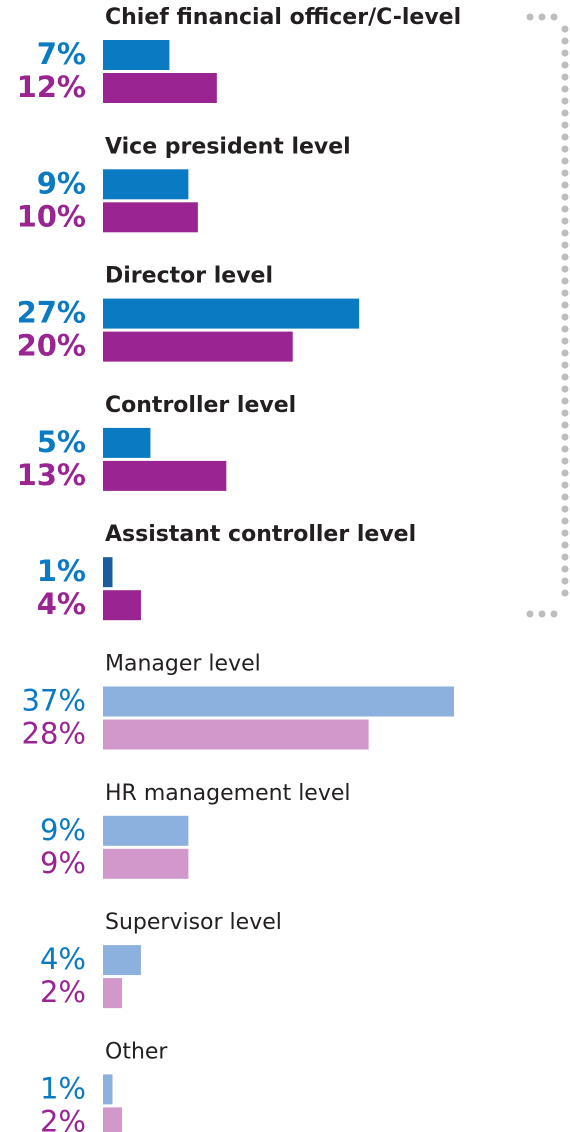 This screenshot has height=1132, width=570. Describe the element at coordinates (283, 17) in the screenshot. I see `category-label: Chief financial officer/C-level` at that location.